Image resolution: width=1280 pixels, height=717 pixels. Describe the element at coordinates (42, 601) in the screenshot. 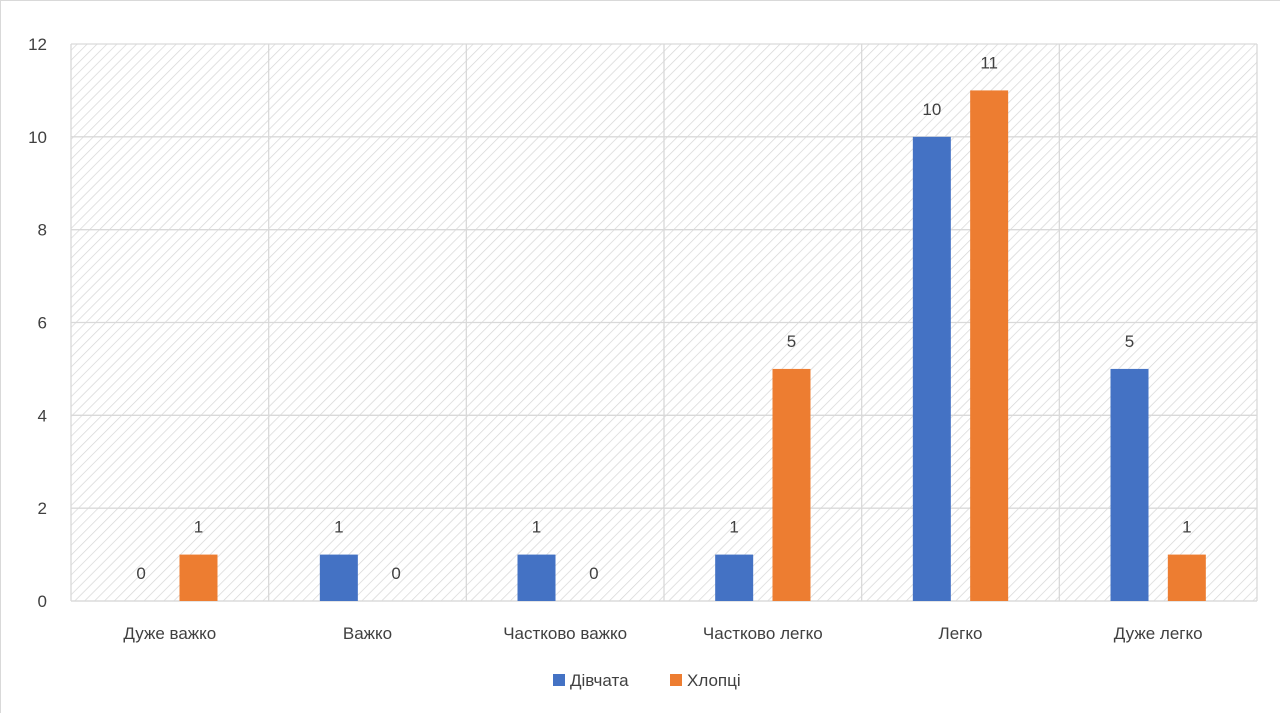

I see `y-tick-label: 0` at that location.